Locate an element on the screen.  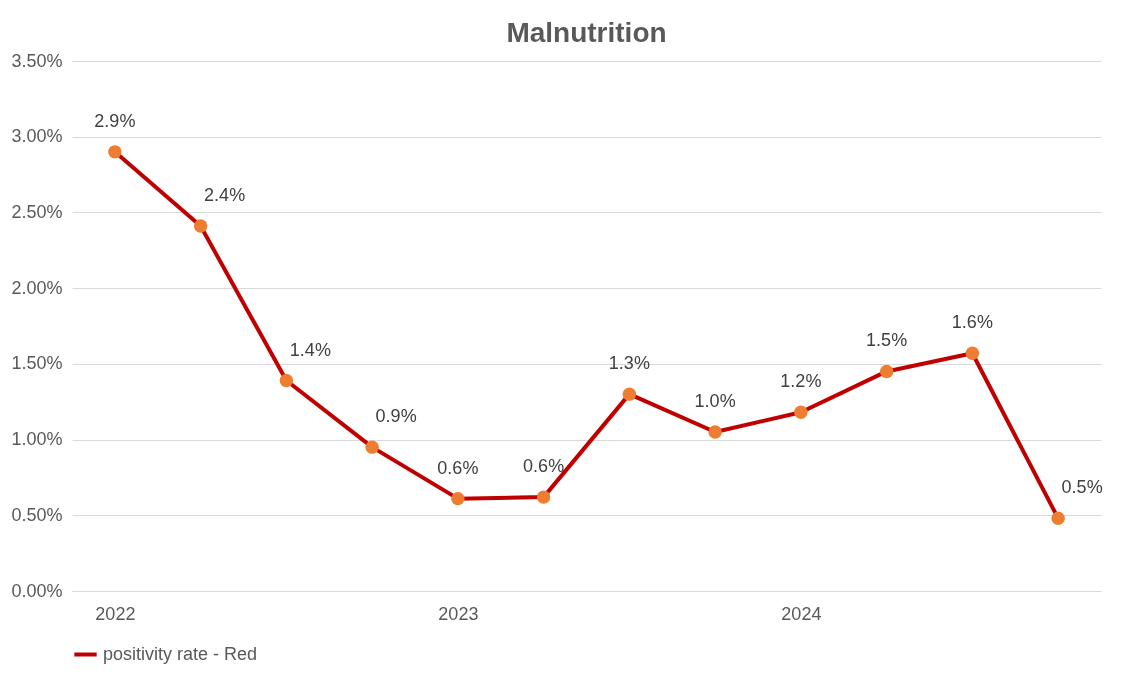
y-tick-label: 0.00% is located at coordinates (37, 590).